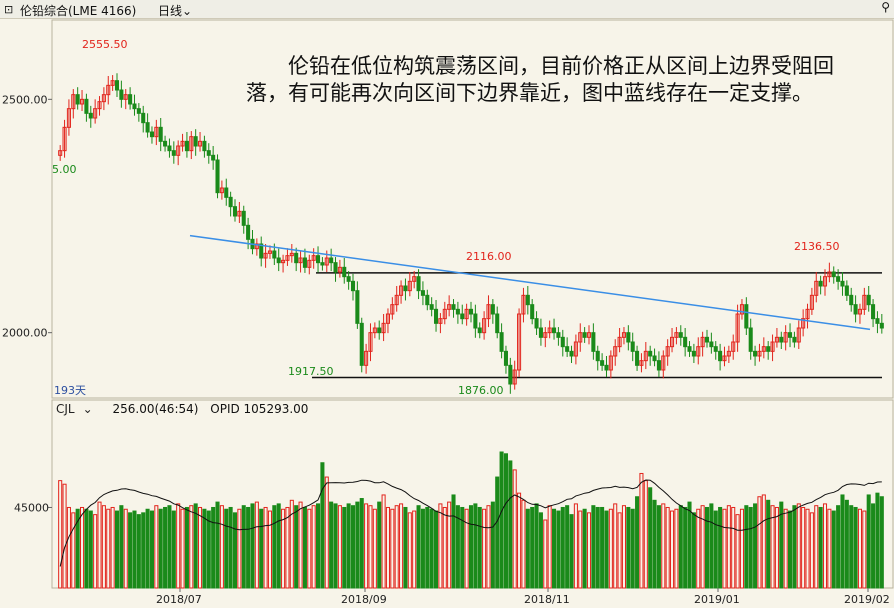  I want to click on volume-y-tick-label: 45000, so click(31, 507).